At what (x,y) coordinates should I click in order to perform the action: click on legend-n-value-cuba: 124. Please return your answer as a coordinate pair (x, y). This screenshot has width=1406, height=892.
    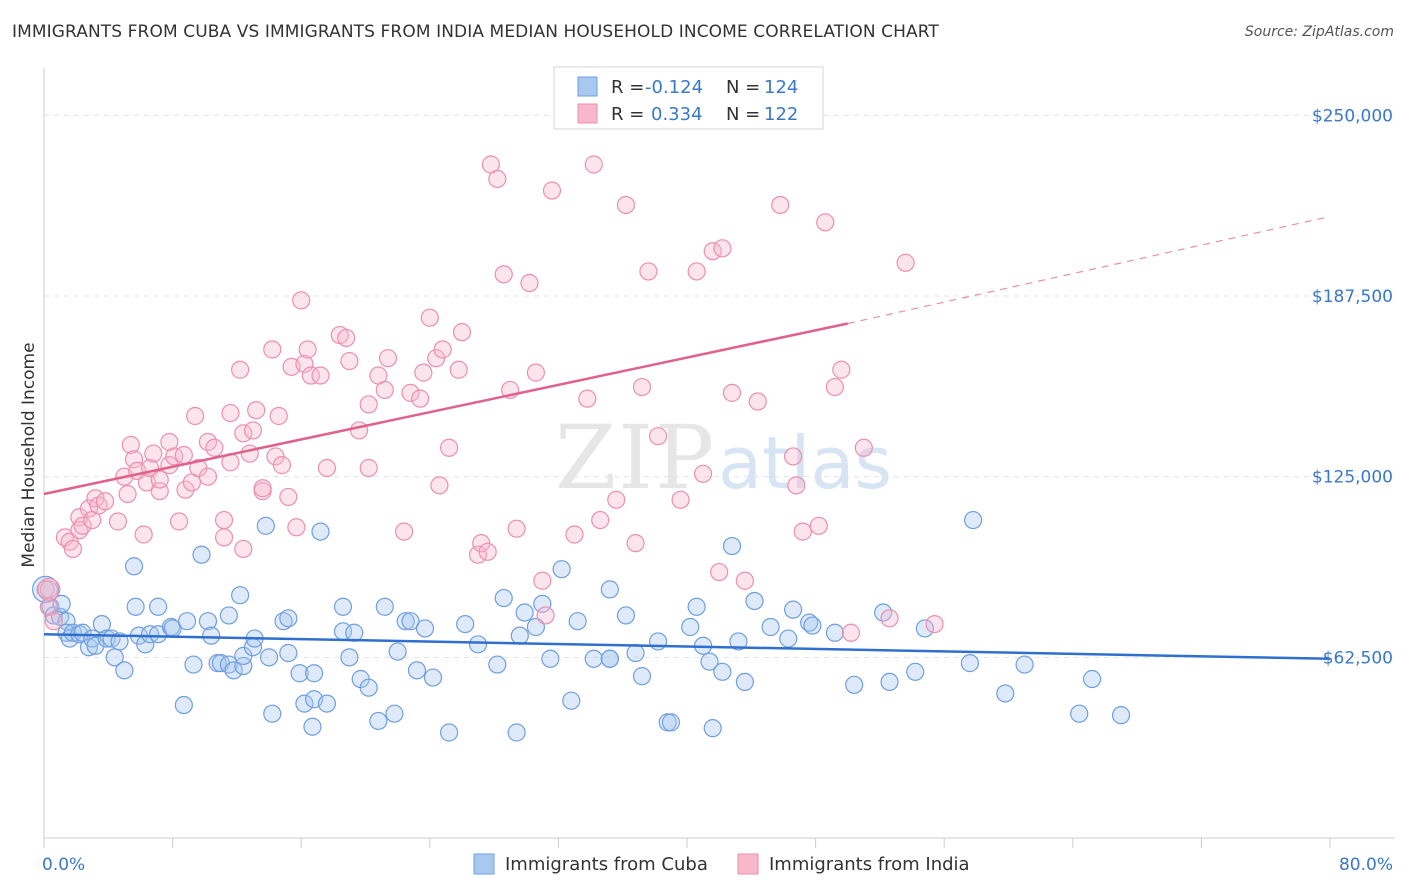
    Looking at the image, I should click on (781, 87).